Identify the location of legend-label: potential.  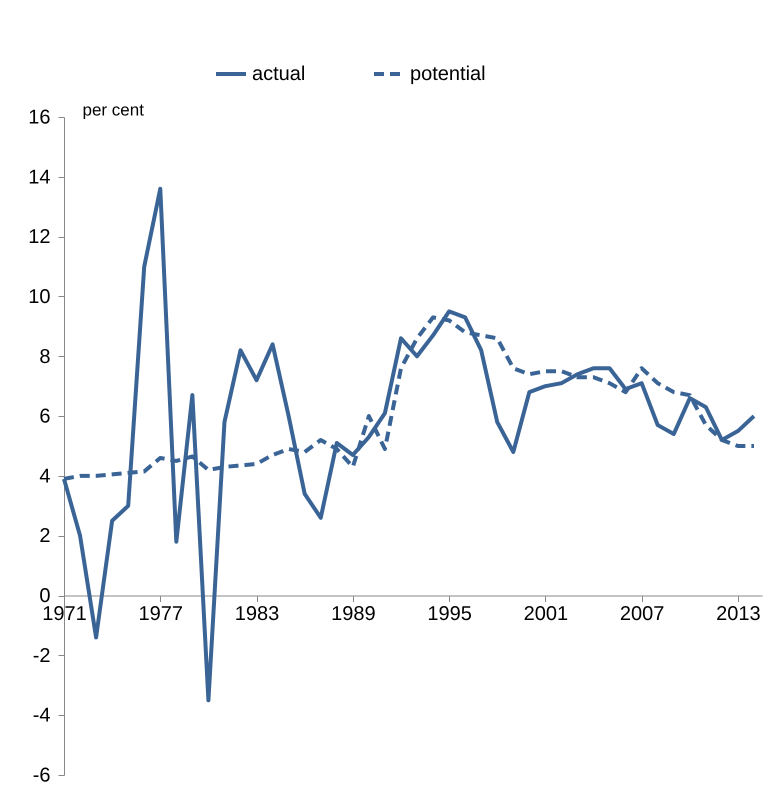
(448, 74).